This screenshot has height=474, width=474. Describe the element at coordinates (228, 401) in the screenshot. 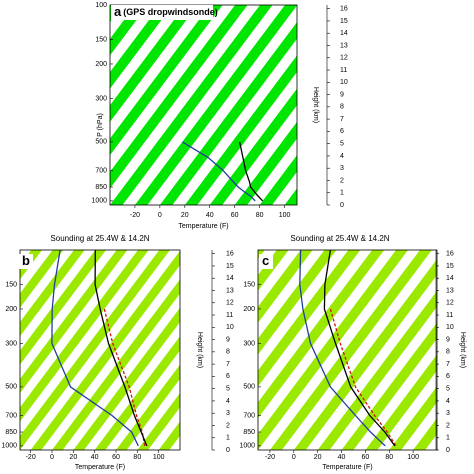

I see `y2-tick-label: 4` at that location.